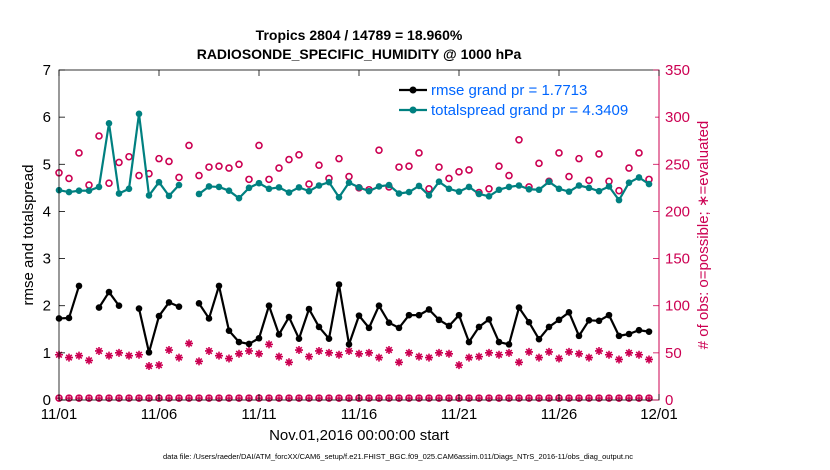 Image resolution: width=830 pixels, height=470 pixels. I want to click on y-tick-label: 3, so click(47, 259).